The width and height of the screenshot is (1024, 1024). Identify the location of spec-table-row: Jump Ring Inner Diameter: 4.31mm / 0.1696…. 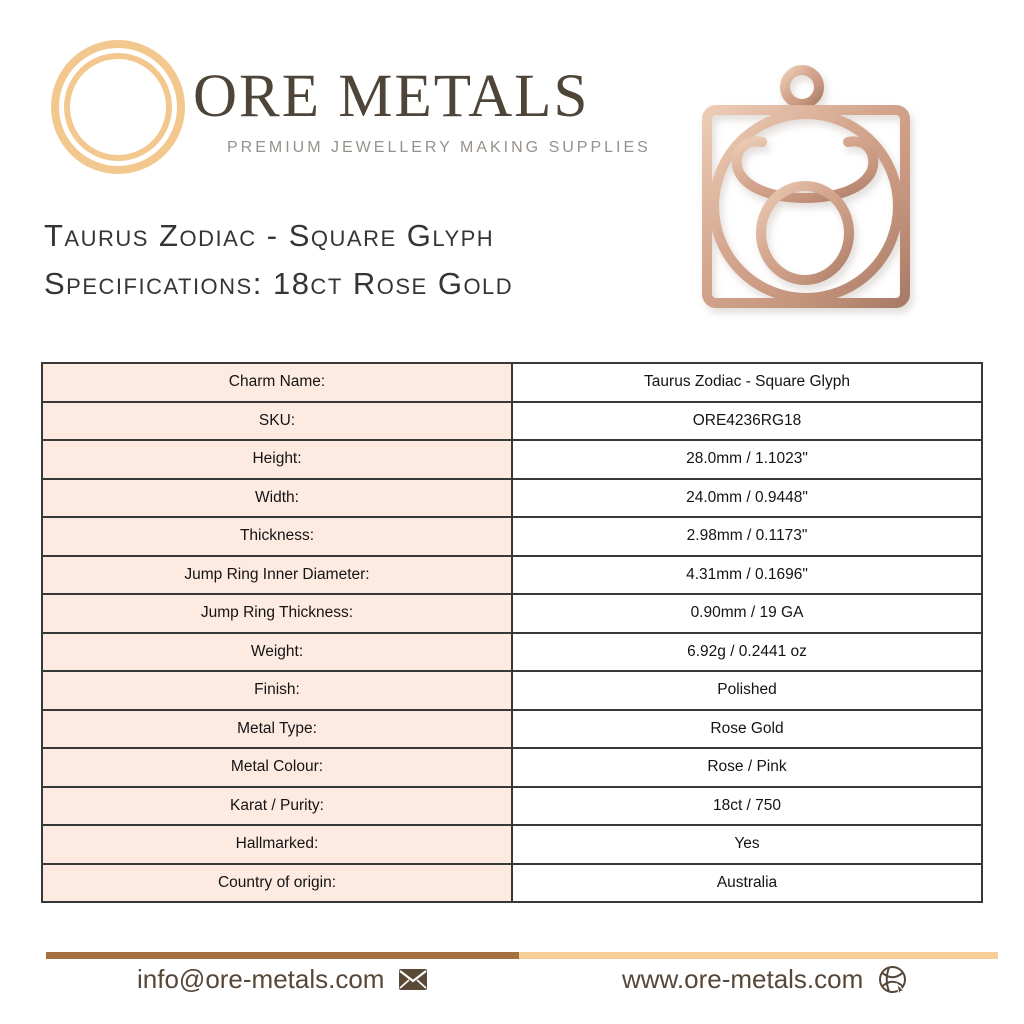
(512, 574).